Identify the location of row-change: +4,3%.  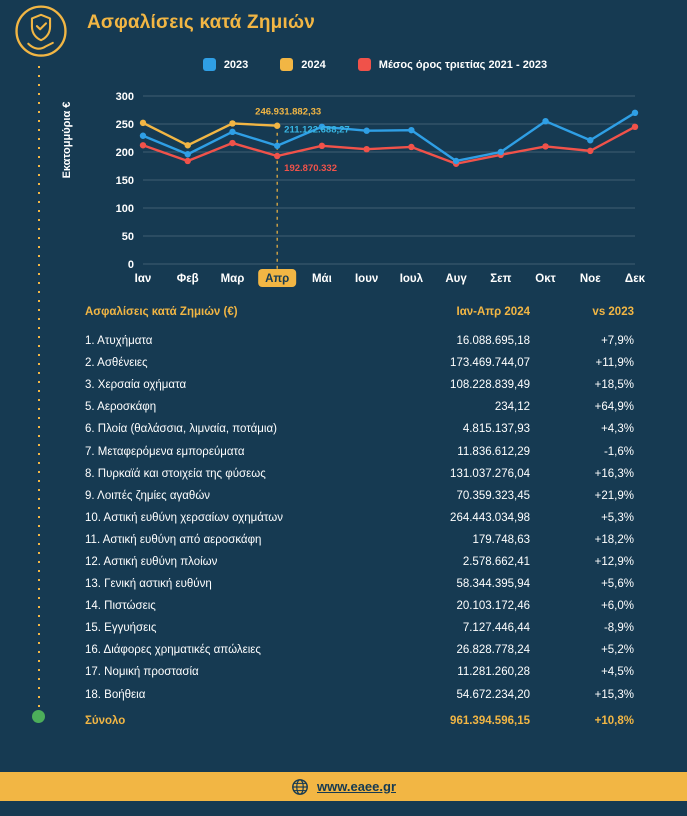
(617, 429).